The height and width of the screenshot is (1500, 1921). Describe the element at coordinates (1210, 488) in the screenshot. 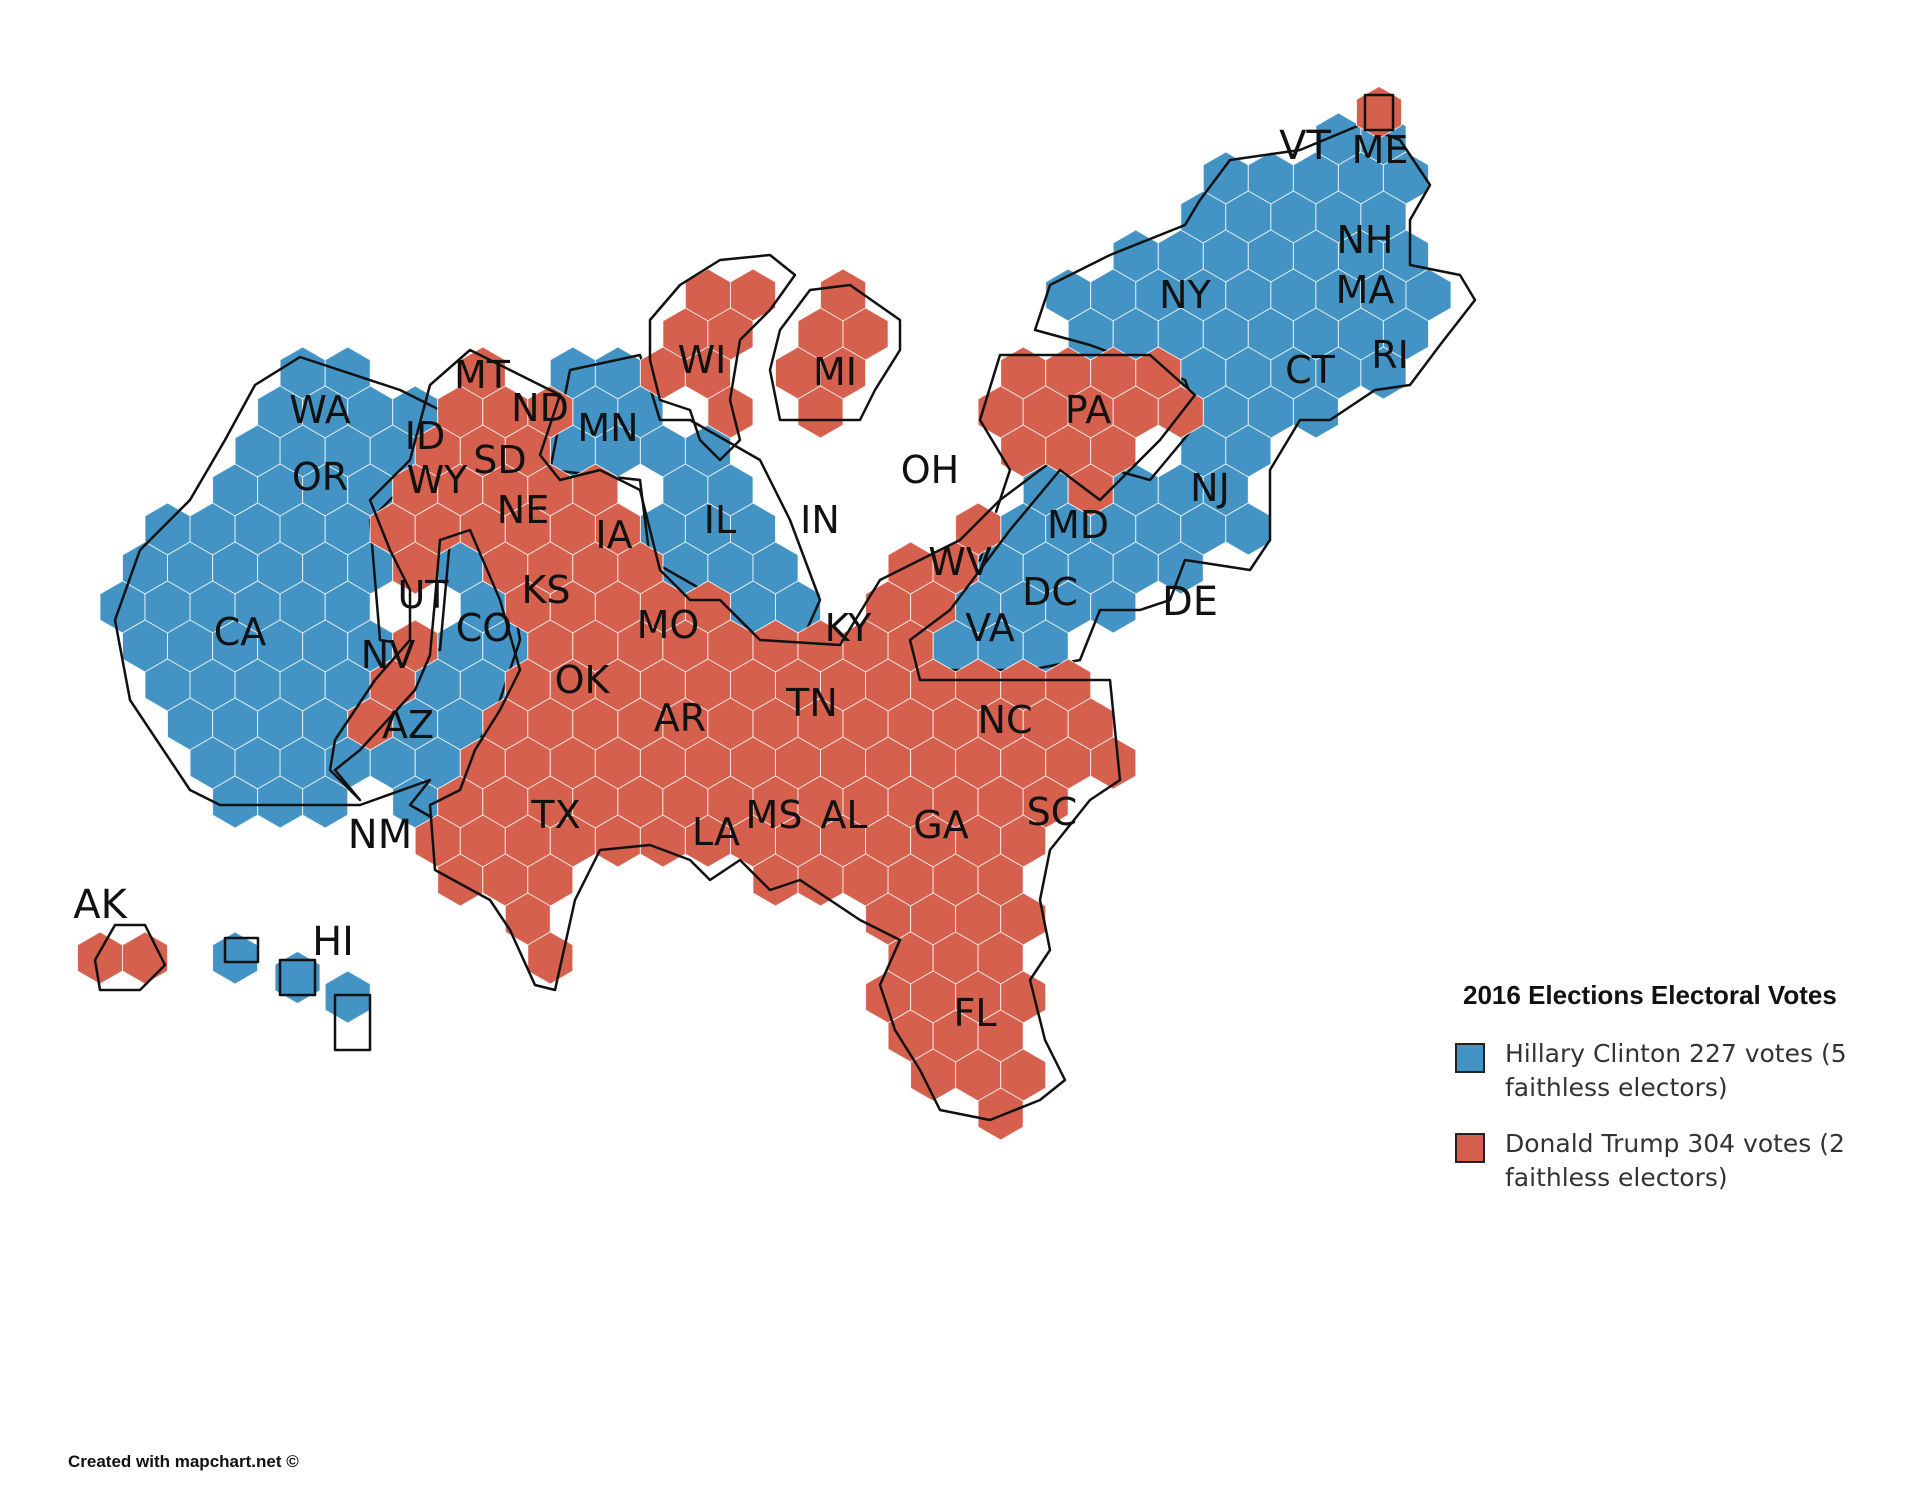

I see `state-label-nj: NJ` at that location.